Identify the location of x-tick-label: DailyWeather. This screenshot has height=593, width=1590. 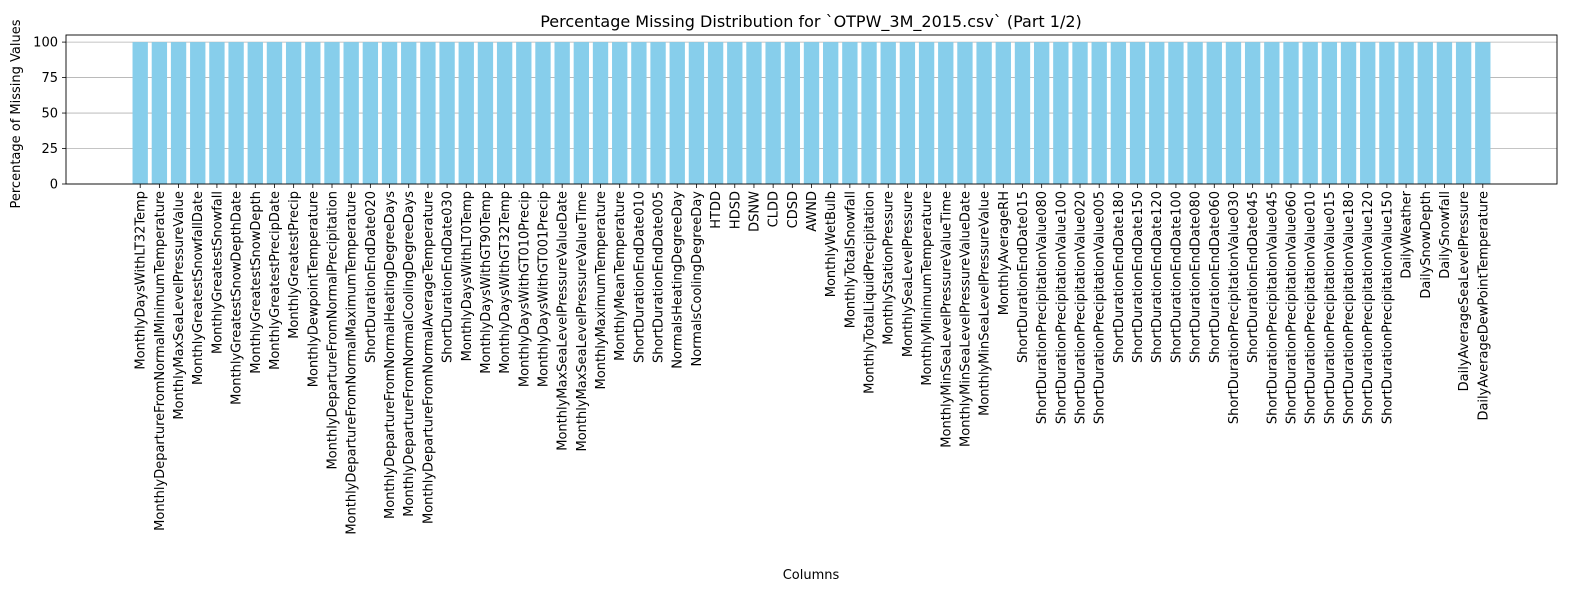
(1407, 234).